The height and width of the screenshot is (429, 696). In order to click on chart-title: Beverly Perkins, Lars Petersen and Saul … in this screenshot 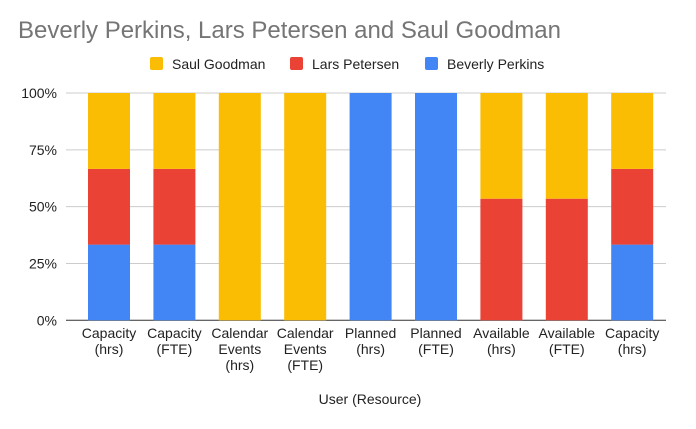, I will do `click(289, 30)`.